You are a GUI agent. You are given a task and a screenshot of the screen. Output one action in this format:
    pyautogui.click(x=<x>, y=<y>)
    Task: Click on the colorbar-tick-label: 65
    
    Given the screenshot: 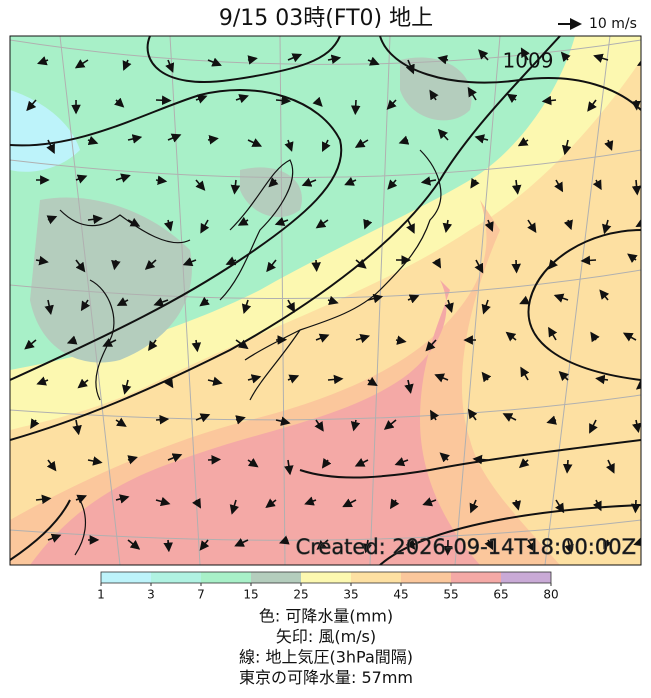 What is the action you would take?
    pyautogui.click(x=500, y=595)
    